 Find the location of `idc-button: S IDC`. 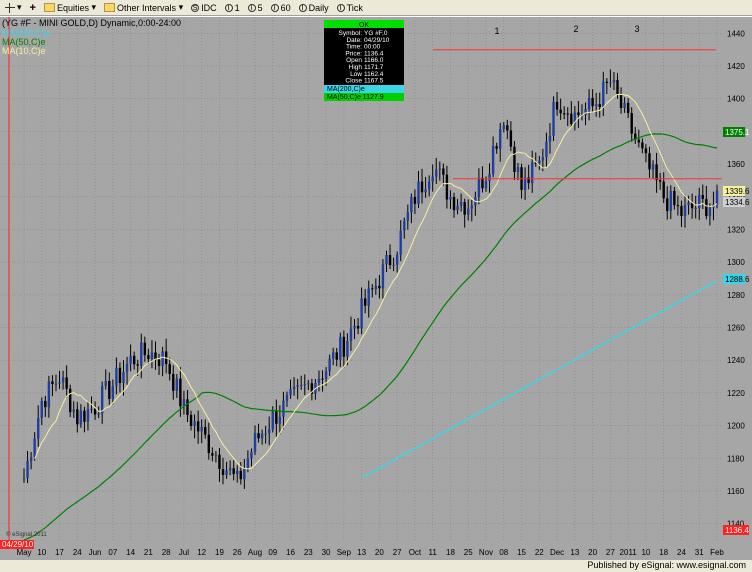

idc-button: S IDC is located at coordinates (204, 7).